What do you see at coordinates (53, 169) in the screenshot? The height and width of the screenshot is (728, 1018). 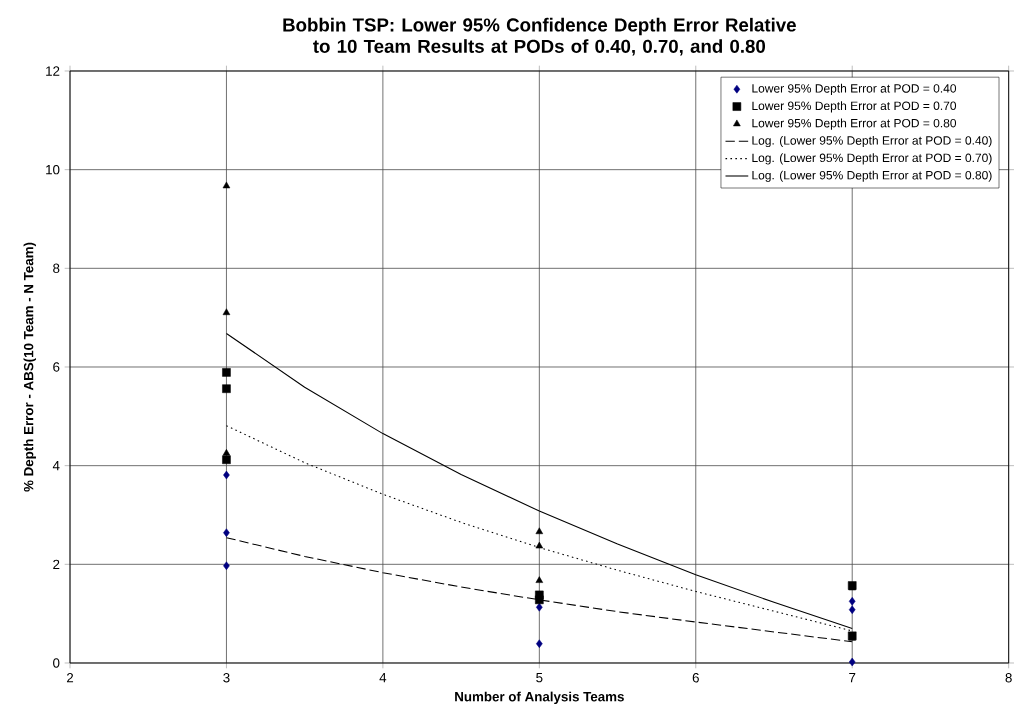 I see `y-tick-label: 10` at bounding box center [53, 169].